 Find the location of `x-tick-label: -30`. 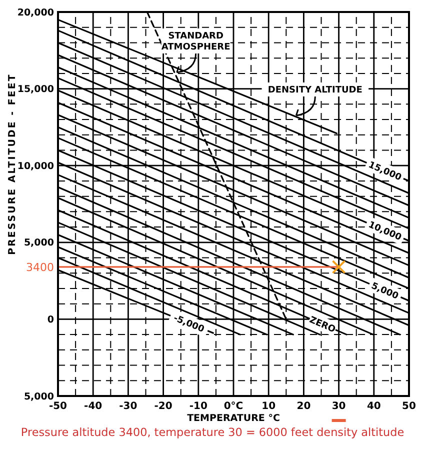

x-tick-label: -30 is located at coordinates (128, 406).